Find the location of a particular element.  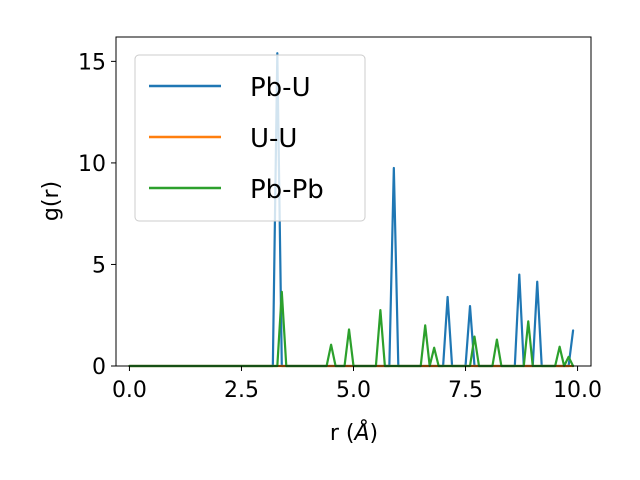

series-line-pb-pb is located at coordinates (351, 329).